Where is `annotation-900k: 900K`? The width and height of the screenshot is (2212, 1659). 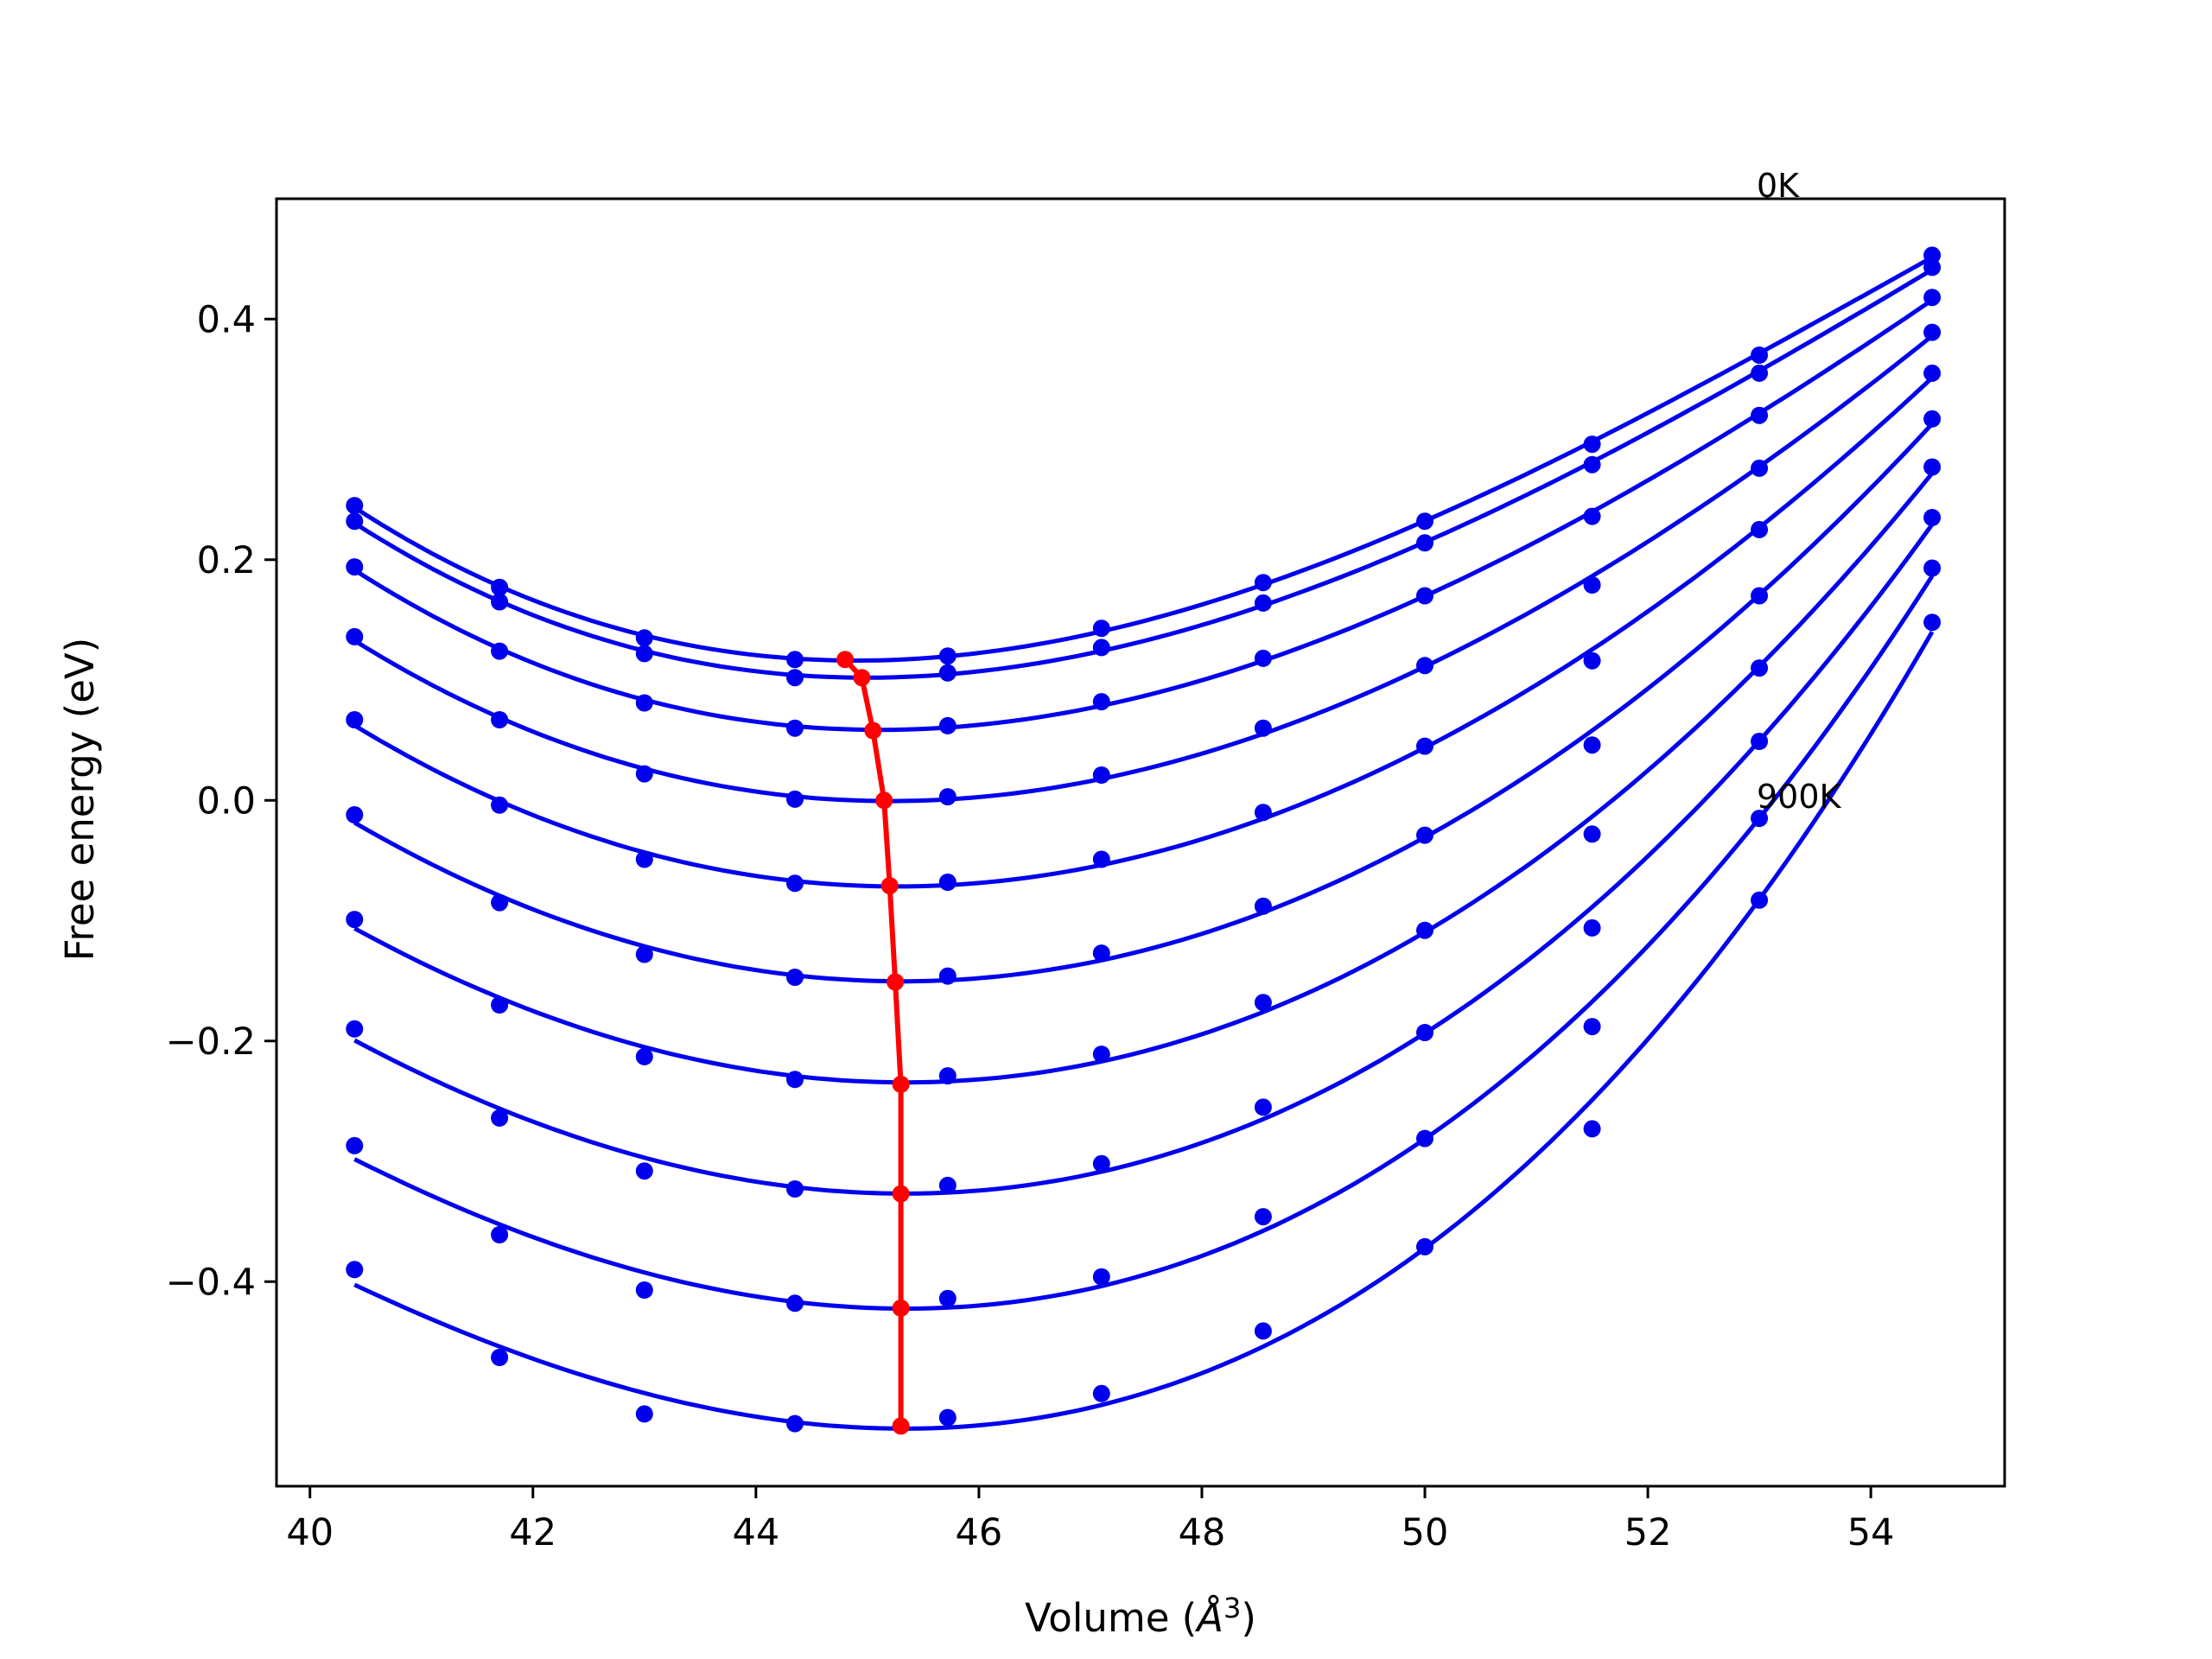
annotation-900k: 900K is located at coordinates (1800, 797).